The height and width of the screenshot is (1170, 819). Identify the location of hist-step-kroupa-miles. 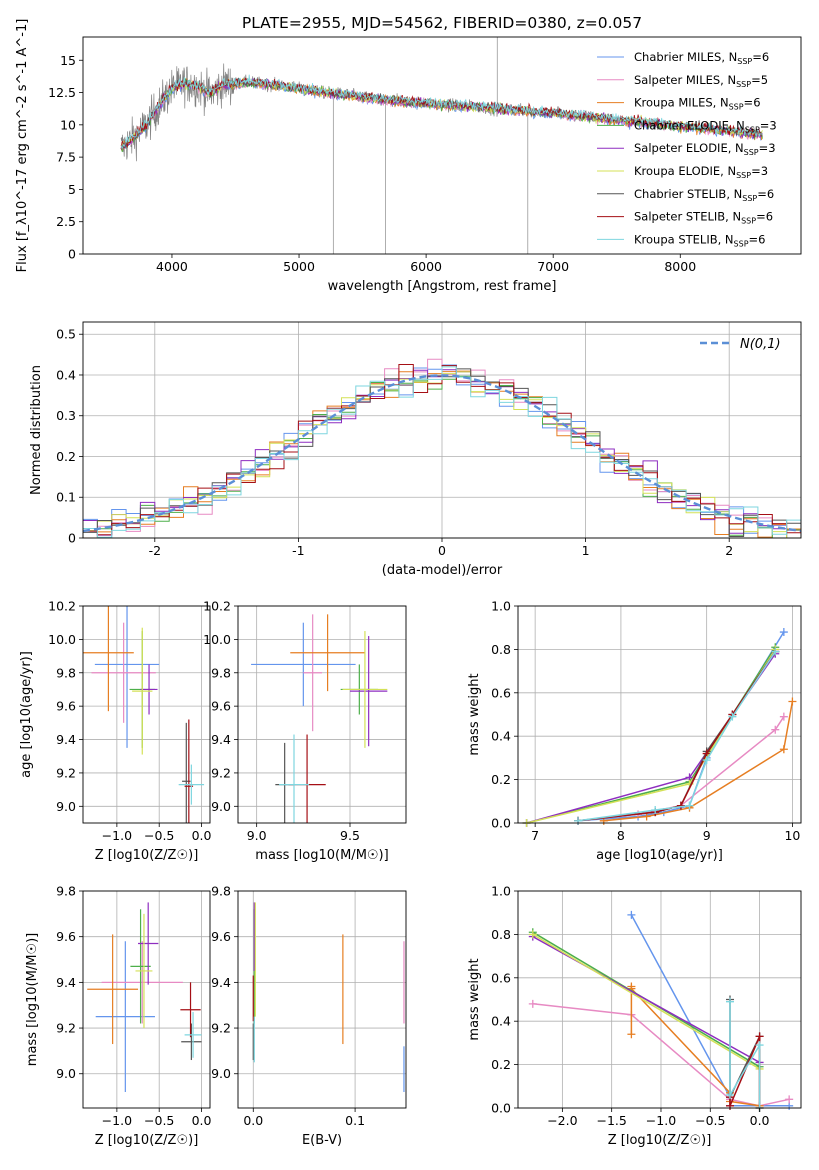
(442, 454).